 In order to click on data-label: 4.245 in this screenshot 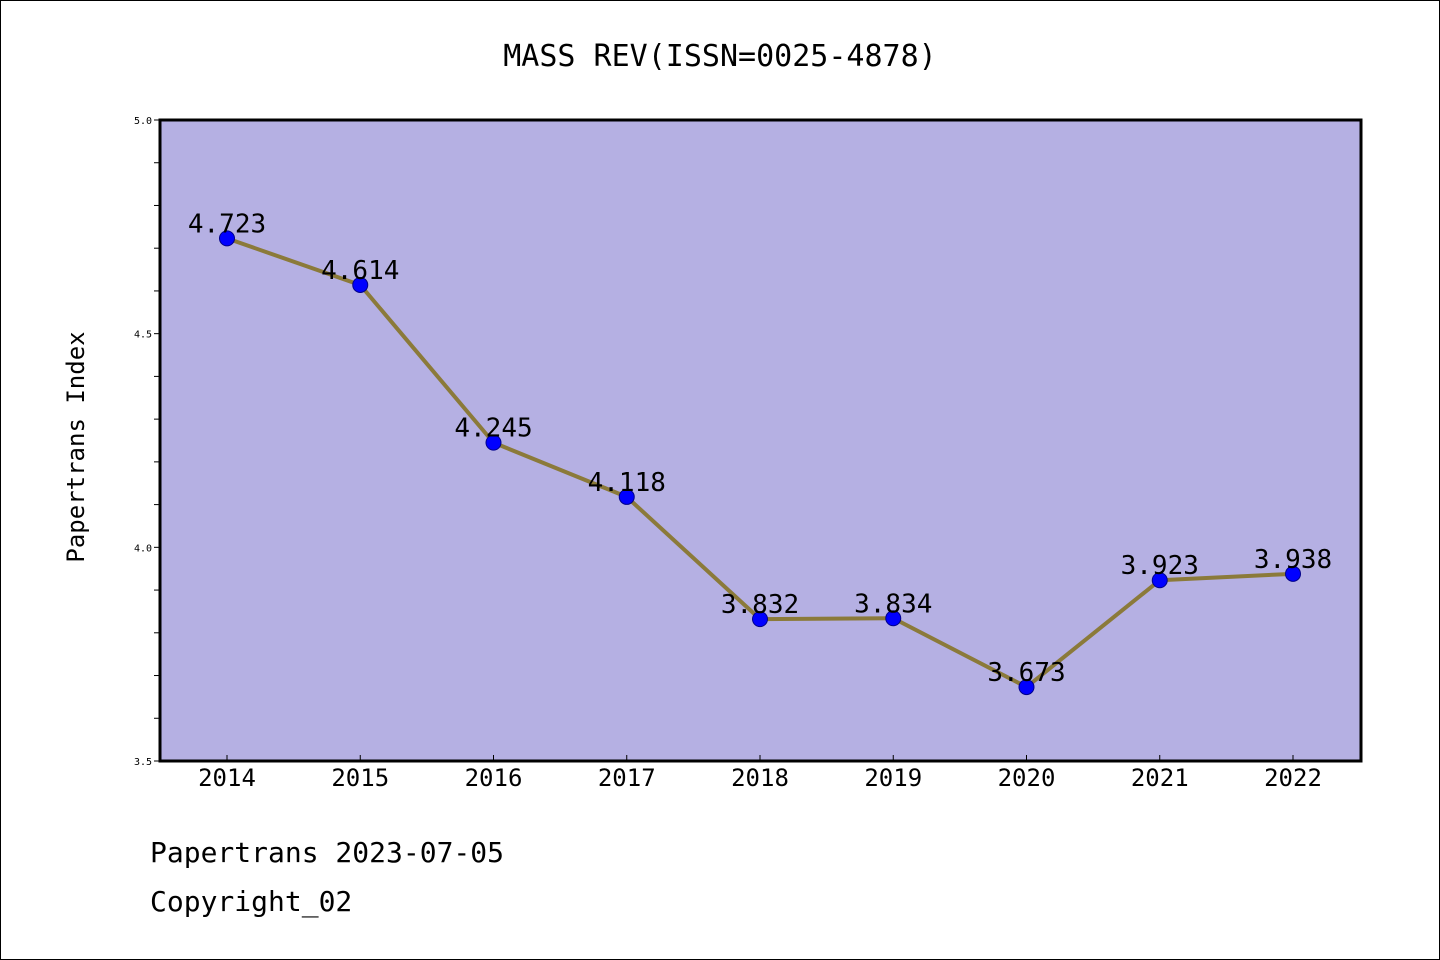, I will do `click(493, 429)`.